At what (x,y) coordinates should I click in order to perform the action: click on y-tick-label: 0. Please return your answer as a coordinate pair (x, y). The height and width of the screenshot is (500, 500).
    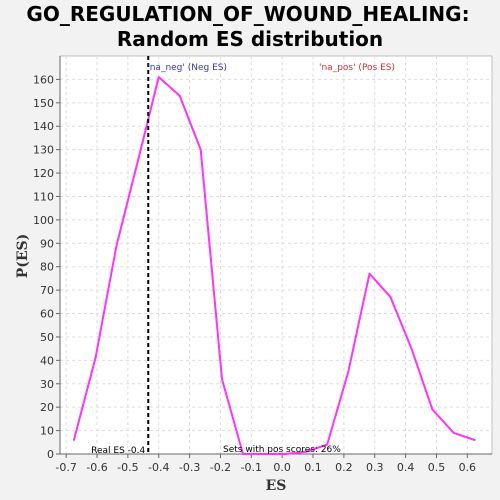
    Looking at the image, I should click on (50, 454).